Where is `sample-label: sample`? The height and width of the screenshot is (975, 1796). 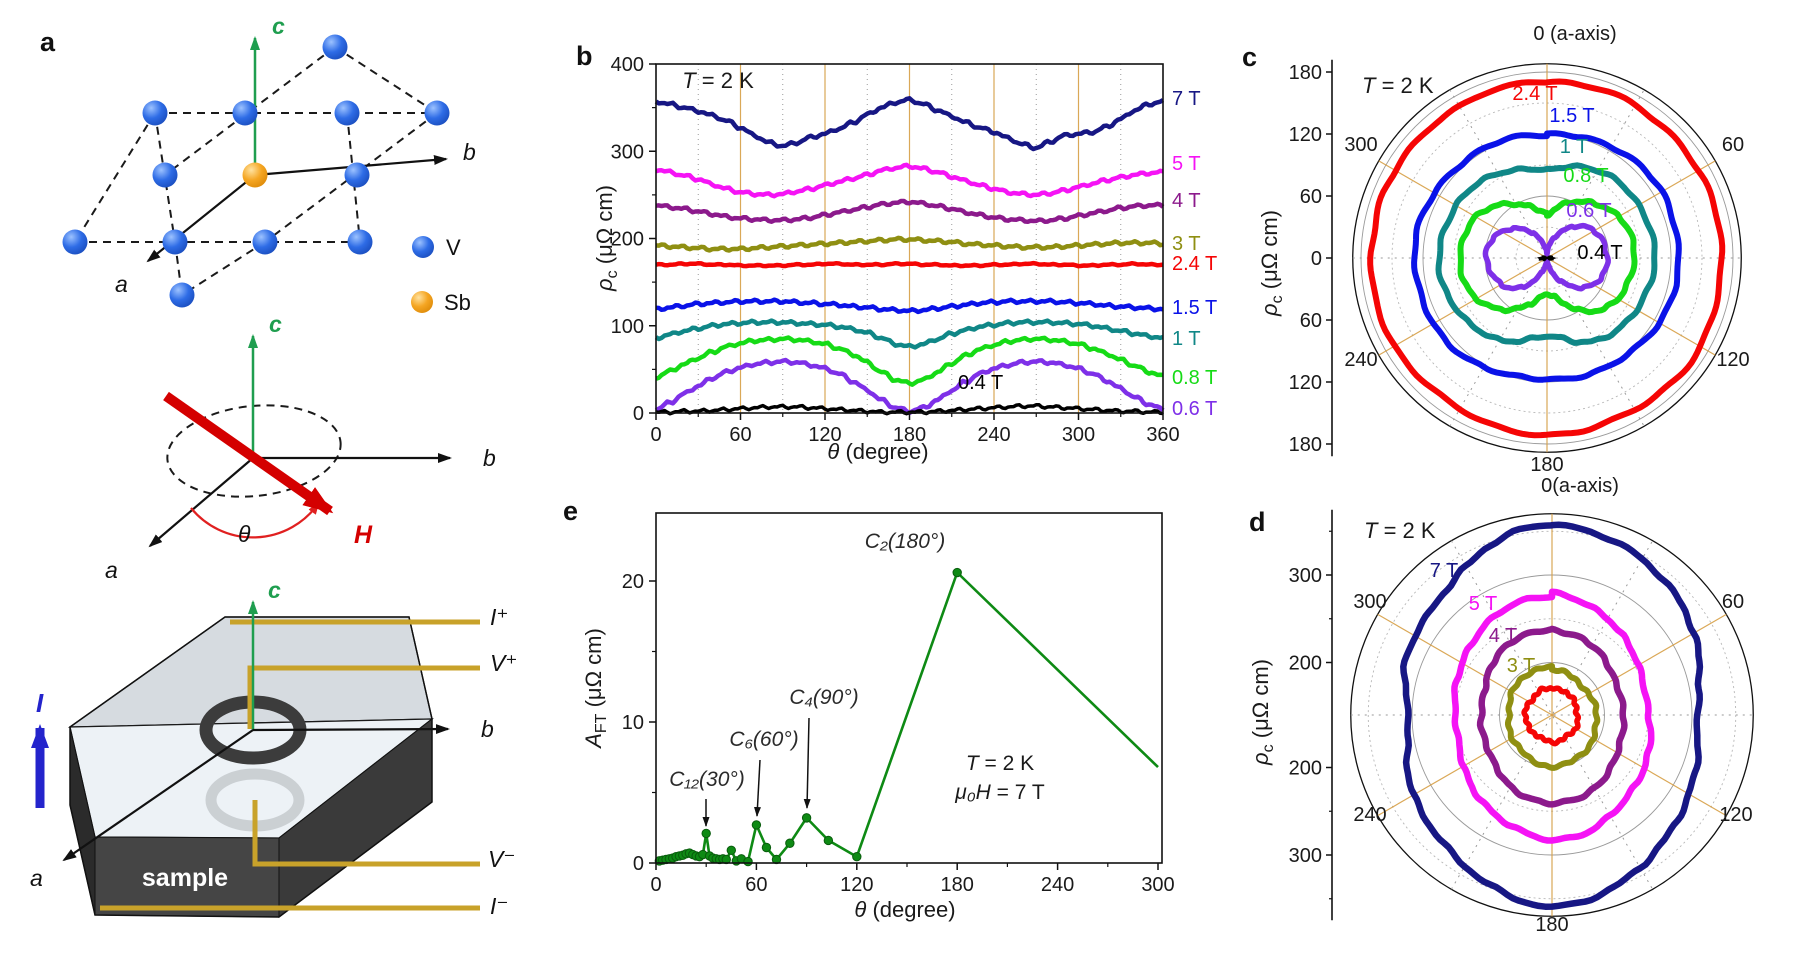 sample-label: sample is located at coordinates (185, 878).